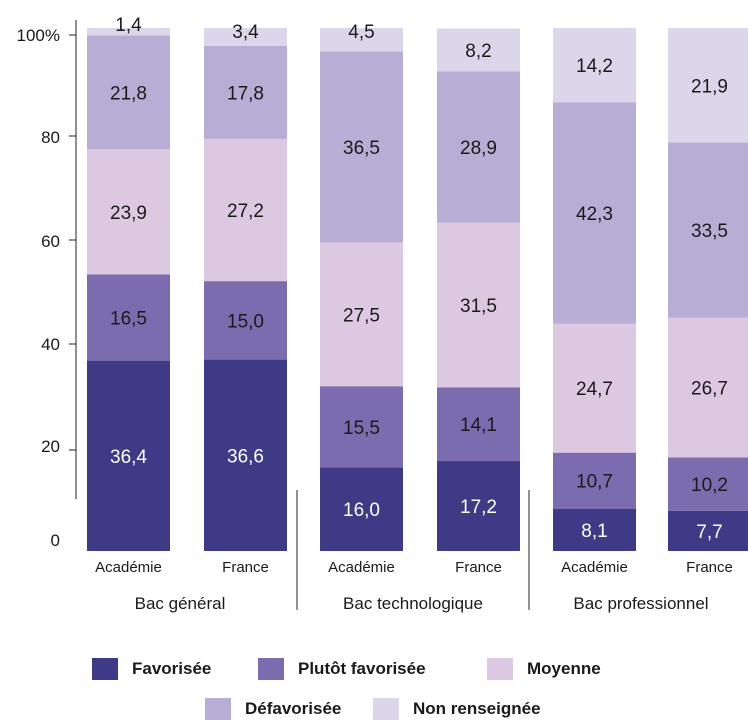  I want to click on data-label-non-renseignee: 21,9, so click(709, 86).